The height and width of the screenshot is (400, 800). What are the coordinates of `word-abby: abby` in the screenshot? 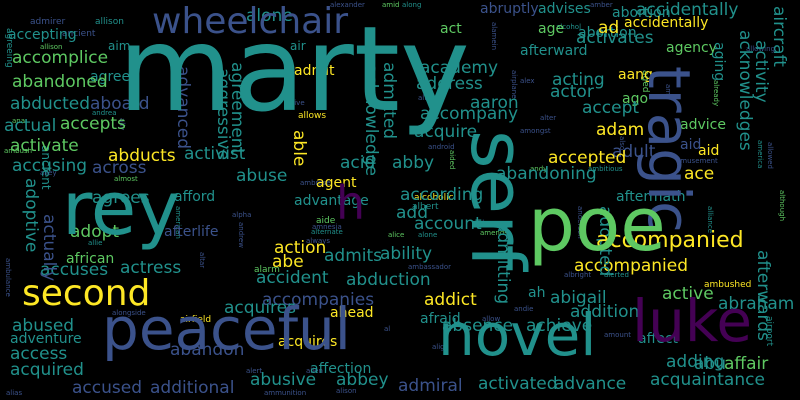 It's located at (413, 163).